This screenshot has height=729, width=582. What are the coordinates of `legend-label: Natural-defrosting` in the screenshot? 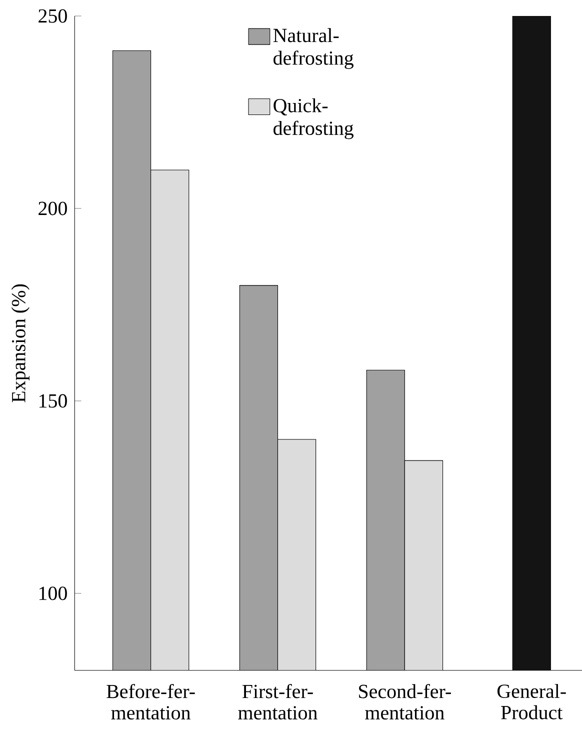 It's located at (313, 48).